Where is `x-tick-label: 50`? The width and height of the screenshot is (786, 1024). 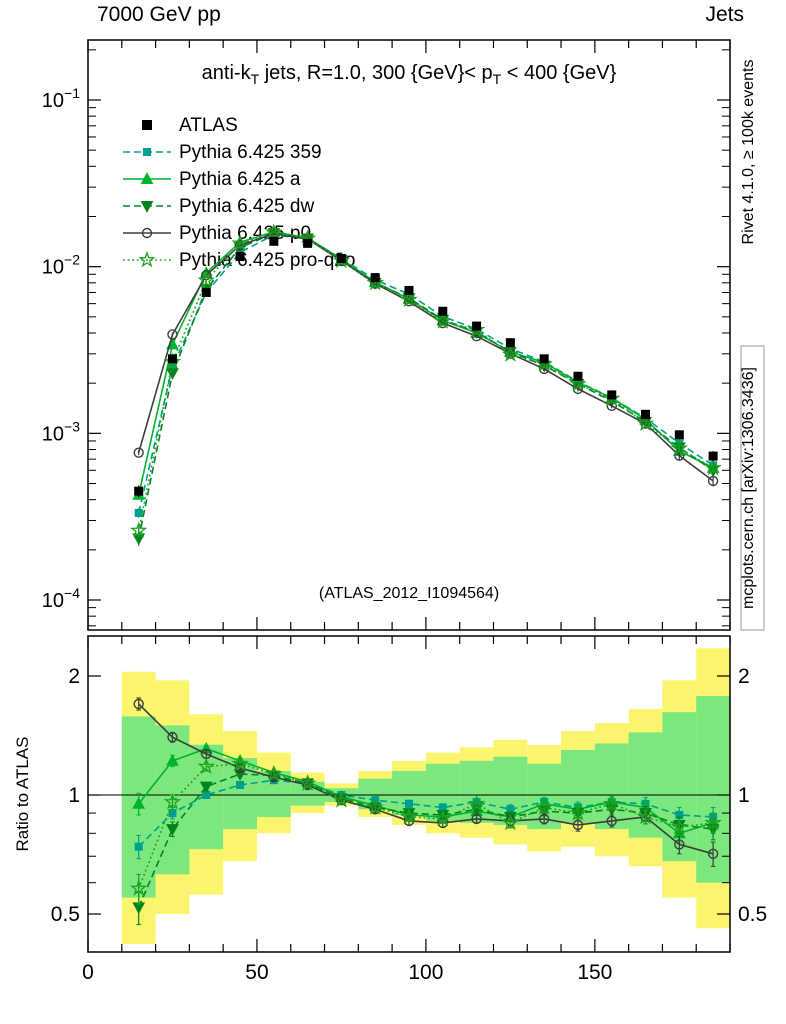 x-tick-label: 50 is located at coordinates (256, 972).